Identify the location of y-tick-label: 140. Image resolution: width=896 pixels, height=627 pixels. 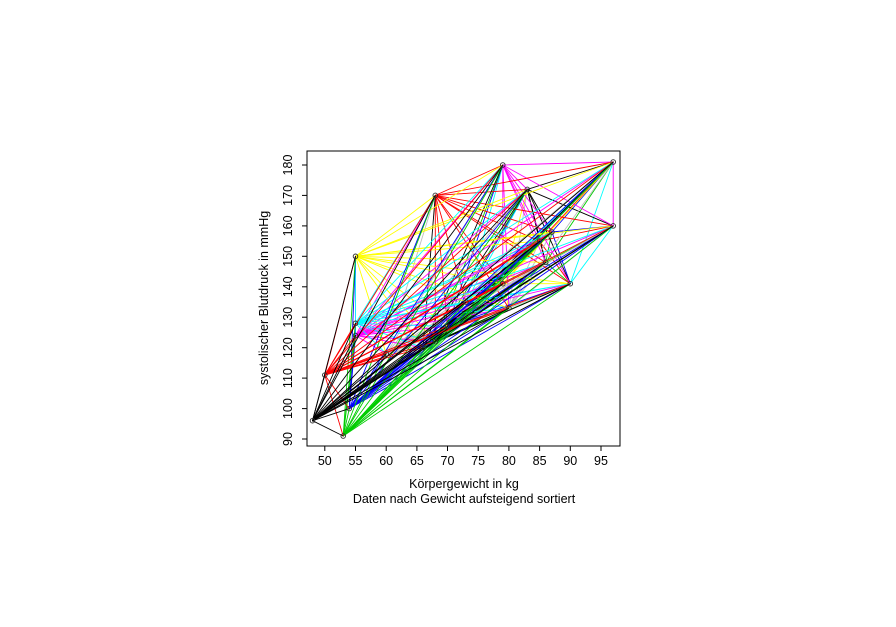
(288, 286).